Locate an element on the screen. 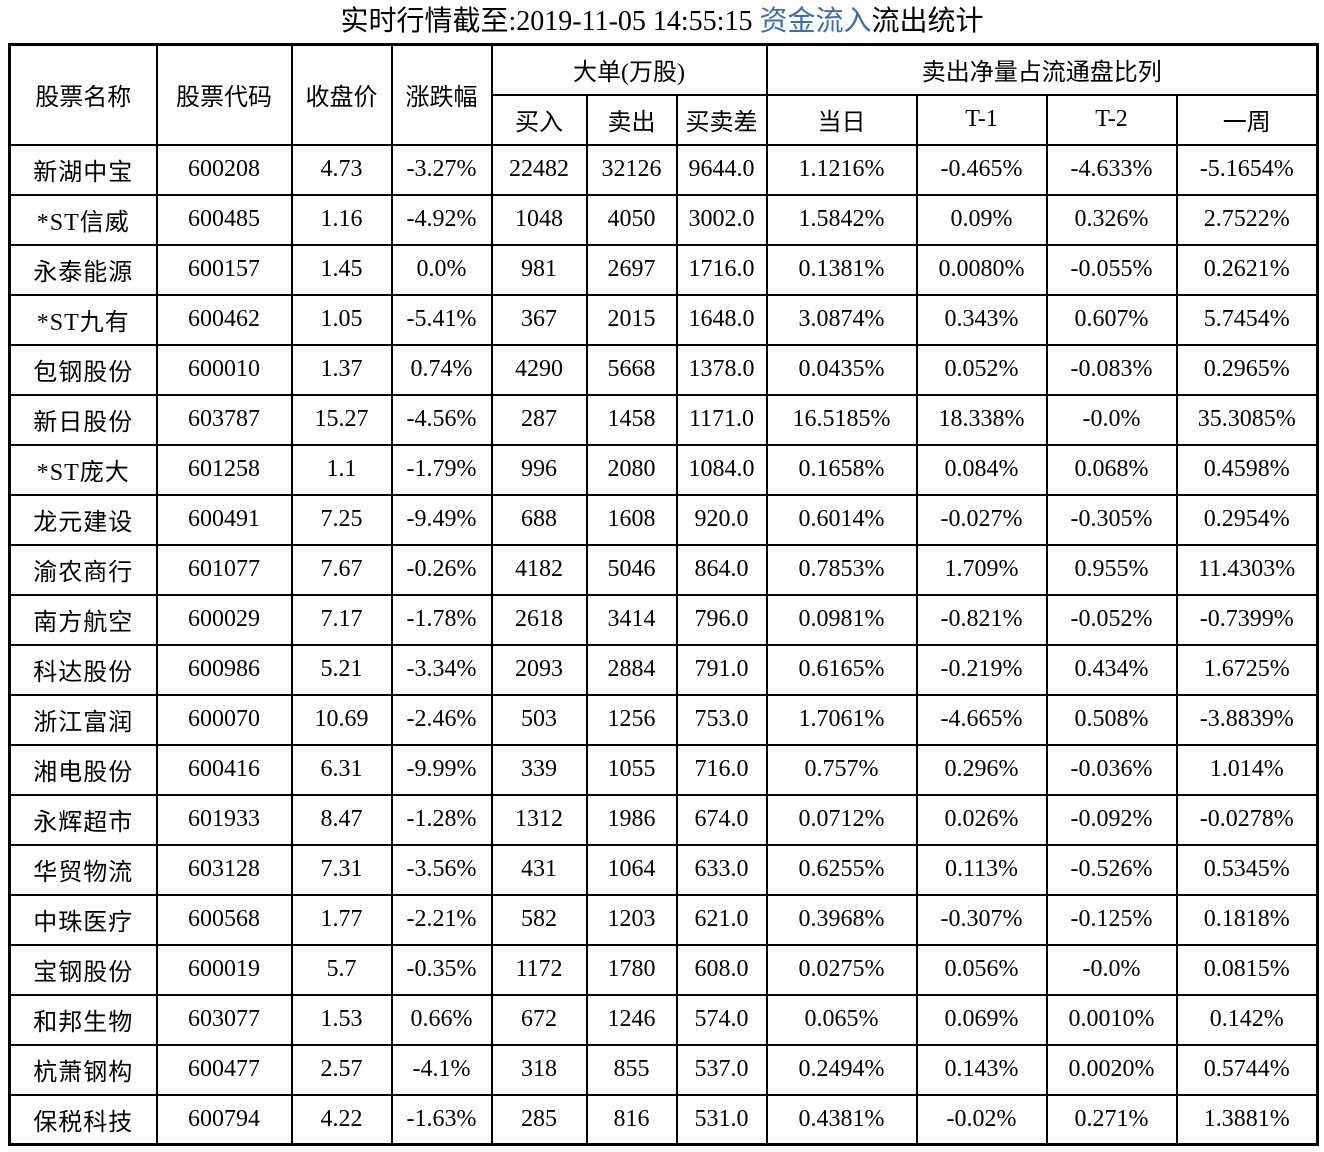  stock-name-cell: 浙江富润 is located at coordinates (83, 719).